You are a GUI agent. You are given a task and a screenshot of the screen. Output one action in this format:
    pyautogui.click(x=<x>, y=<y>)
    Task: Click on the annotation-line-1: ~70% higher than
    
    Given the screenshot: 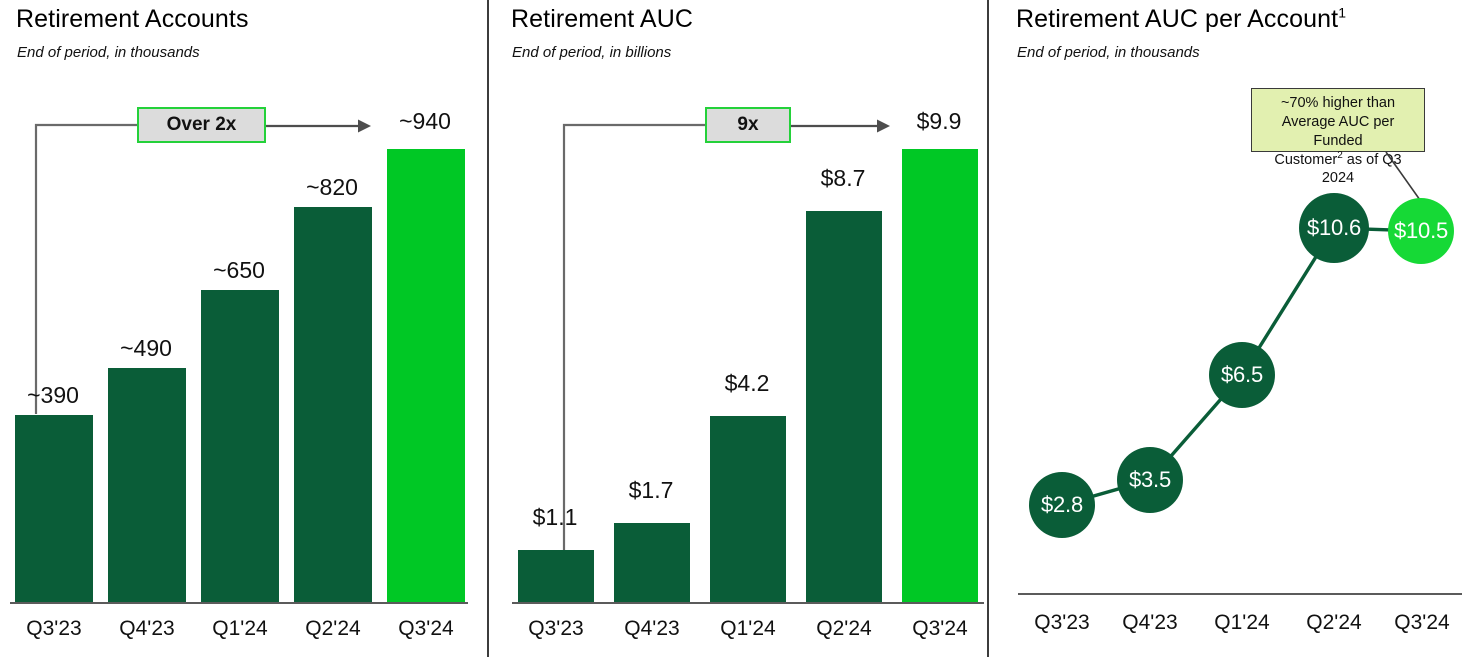 What is the action you would take?
    pyautogui.click(x=1338, y=103)
    